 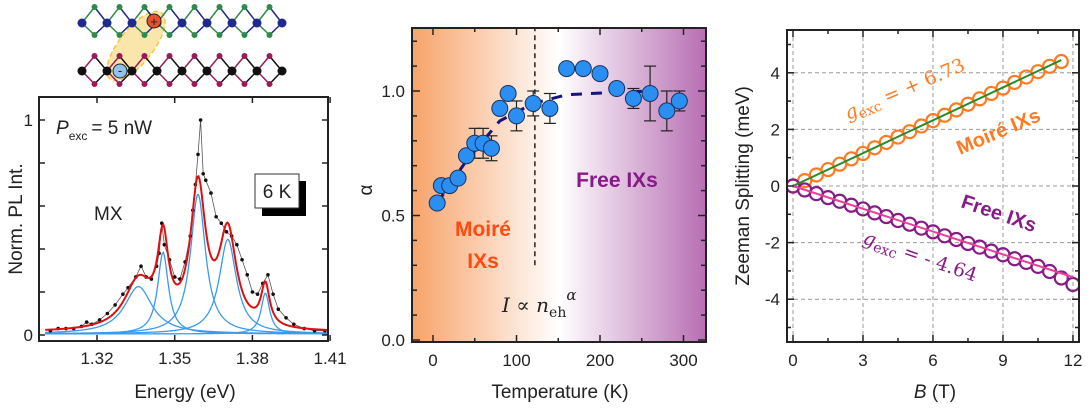 What do you see at coordinates (96, 358) in the screenshot?
I see `x-tick-label: 1.32` at bounding box center [96, 358].